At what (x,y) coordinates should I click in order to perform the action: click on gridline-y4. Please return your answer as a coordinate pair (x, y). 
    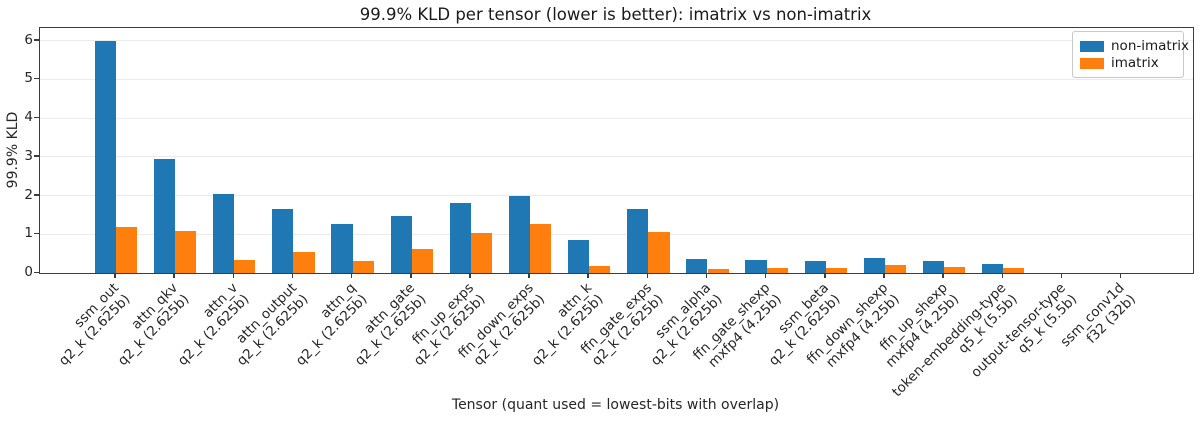
    Looking at the image, I should click on (616, 118).